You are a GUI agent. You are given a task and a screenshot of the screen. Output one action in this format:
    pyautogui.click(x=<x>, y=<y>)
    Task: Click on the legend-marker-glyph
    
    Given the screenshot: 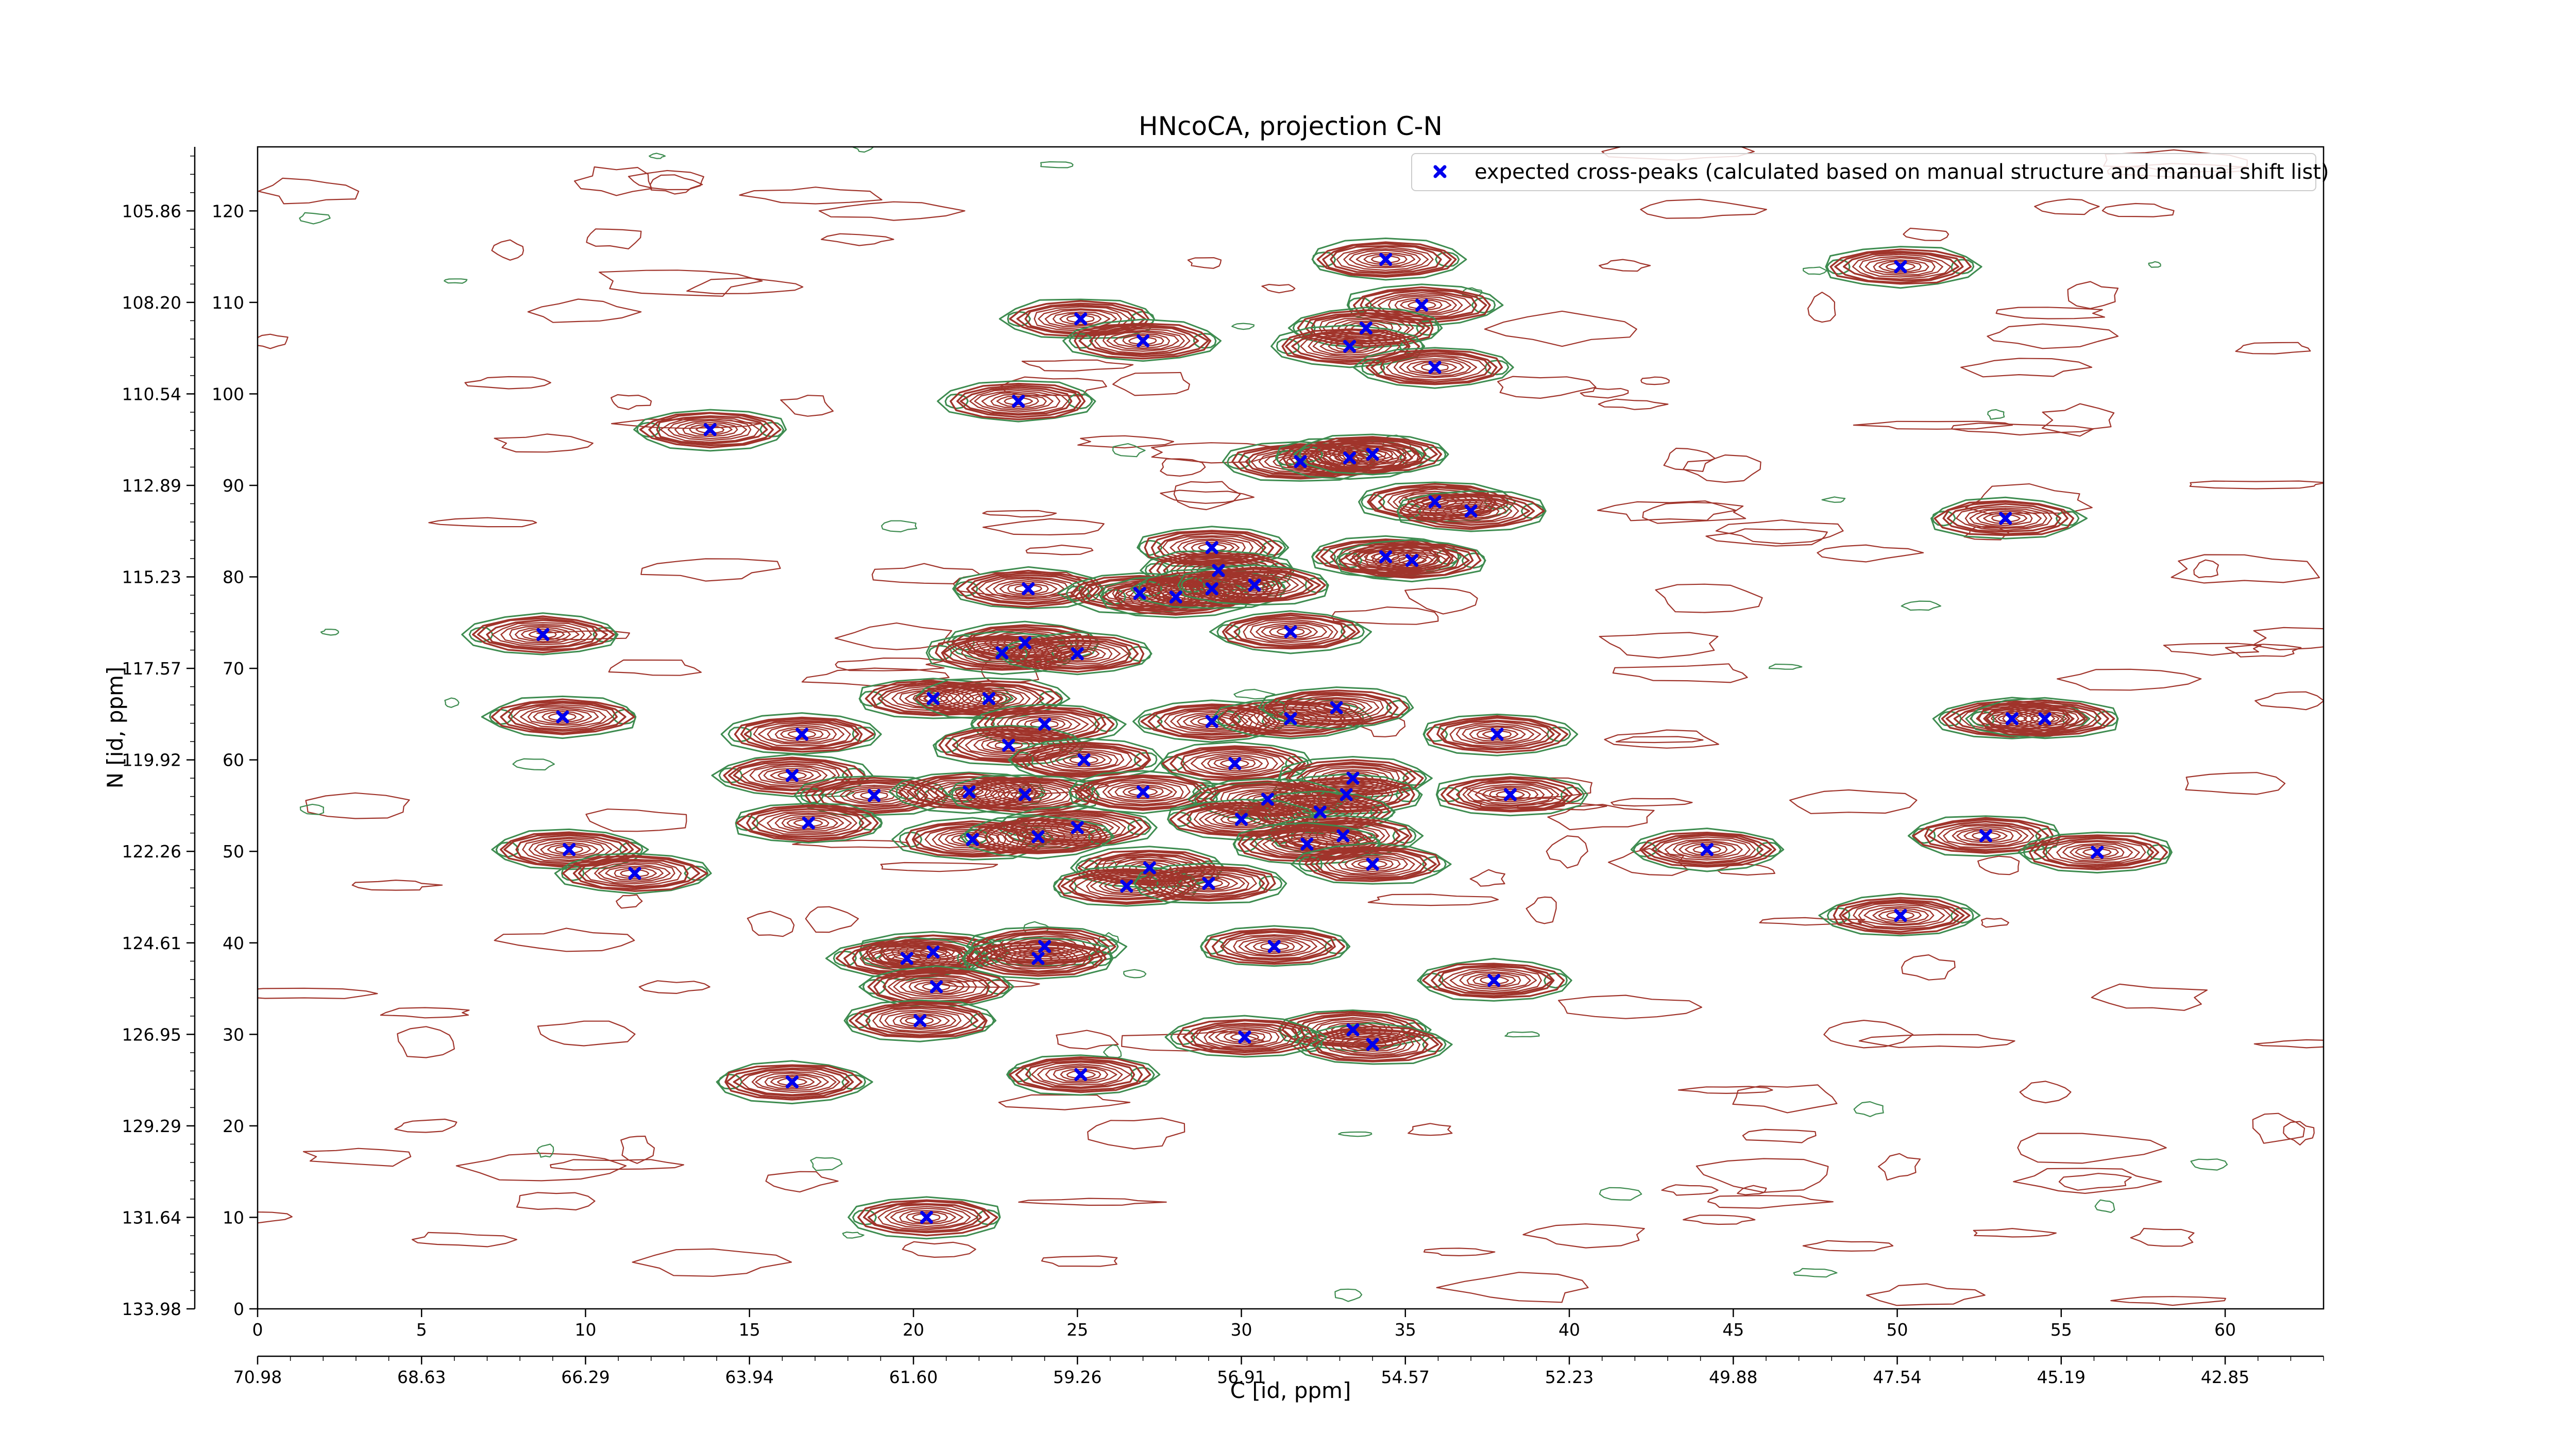 What is the action you would take?
    pyautogui.click(x=1440, y=171)
    